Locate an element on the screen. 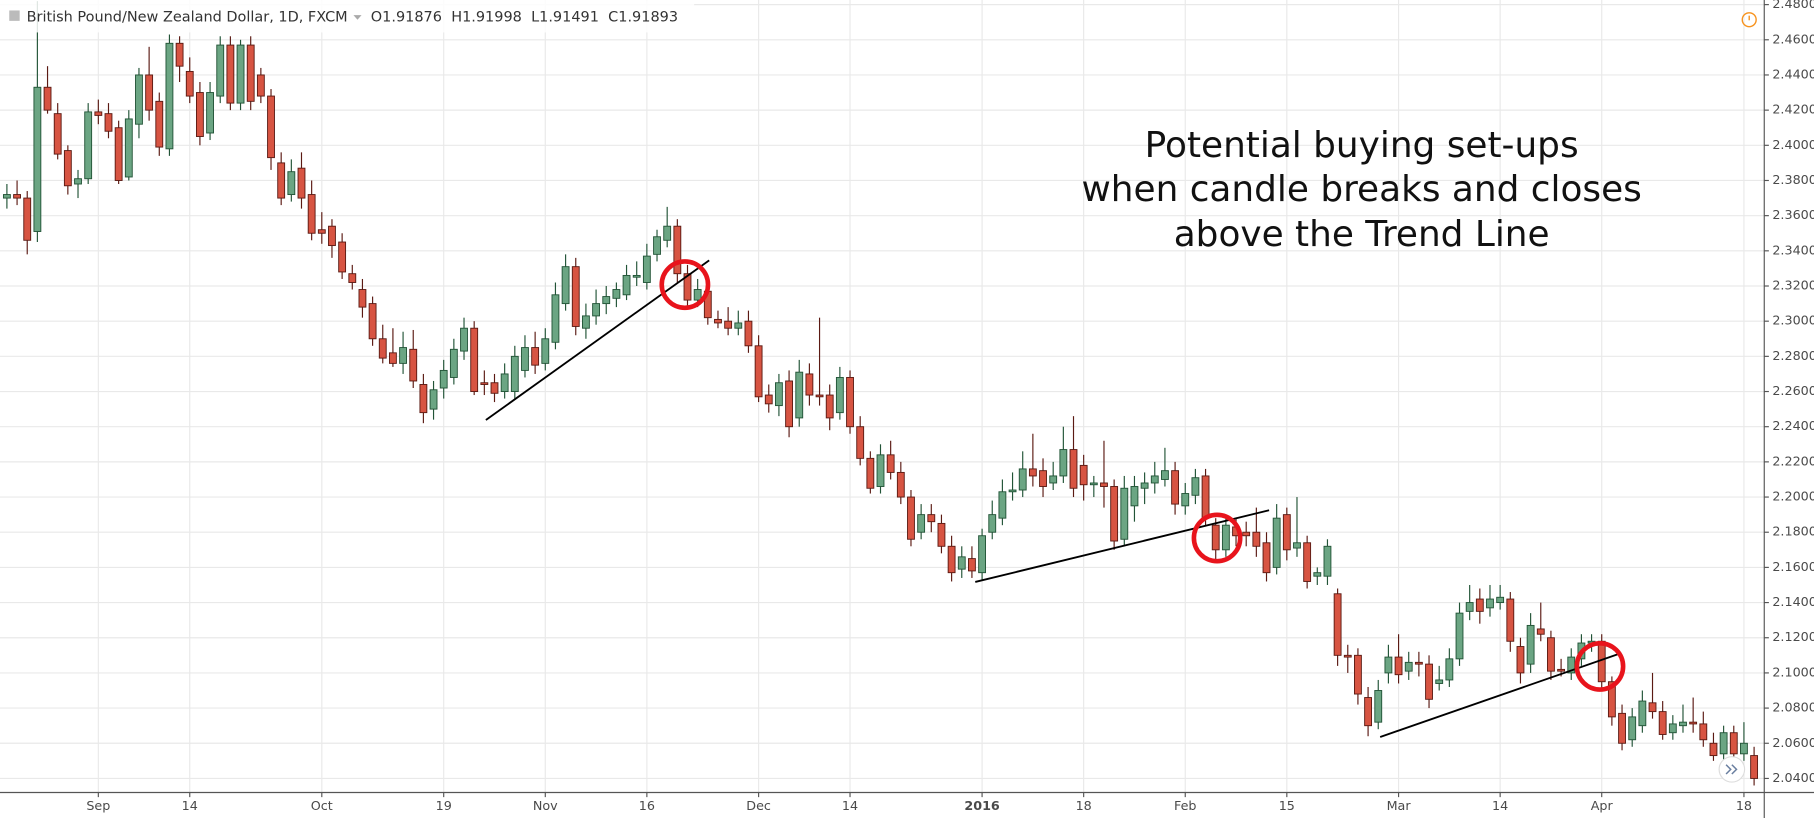  y-tick-label: 2.06000 is located at coordinates (1793, 742).